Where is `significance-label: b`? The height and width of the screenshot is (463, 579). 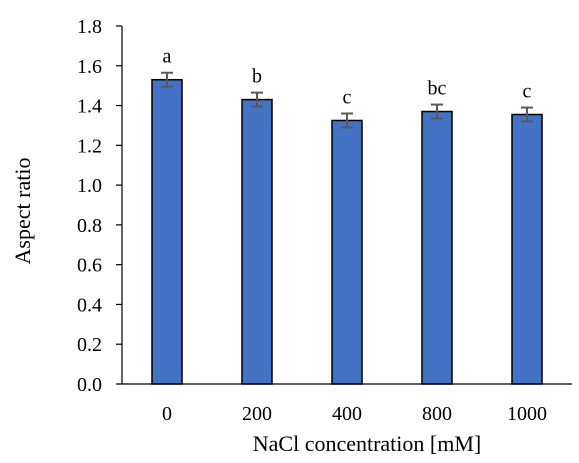
significance-label: b is located at coordinates (257, 77).